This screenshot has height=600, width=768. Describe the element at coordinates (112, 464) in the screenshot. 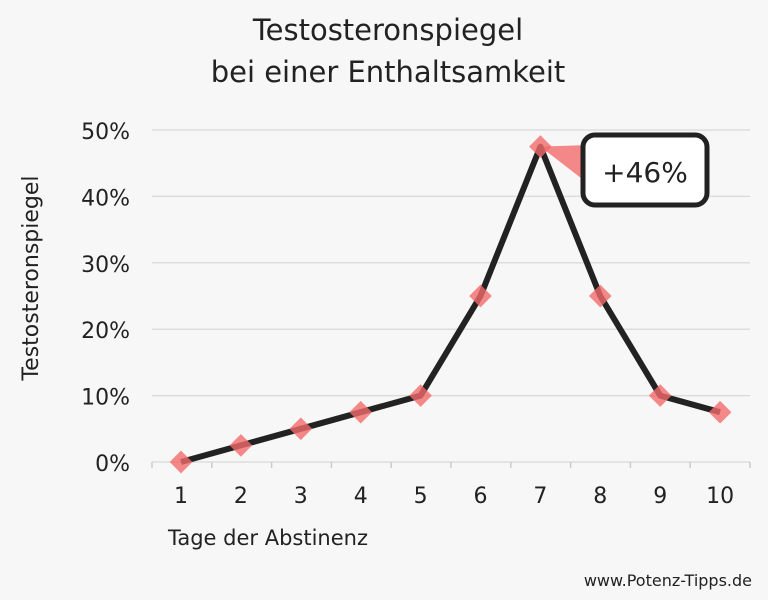

I see `y-tick-label: 0%` at that location.